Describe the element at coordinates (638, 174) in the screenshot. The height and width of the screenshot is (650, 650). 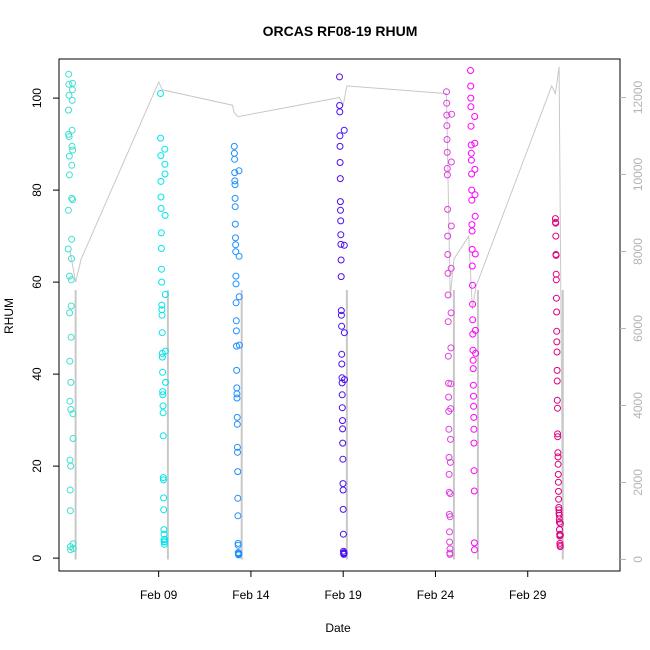
I see `y2-tick-label-5: 10000` at that location.